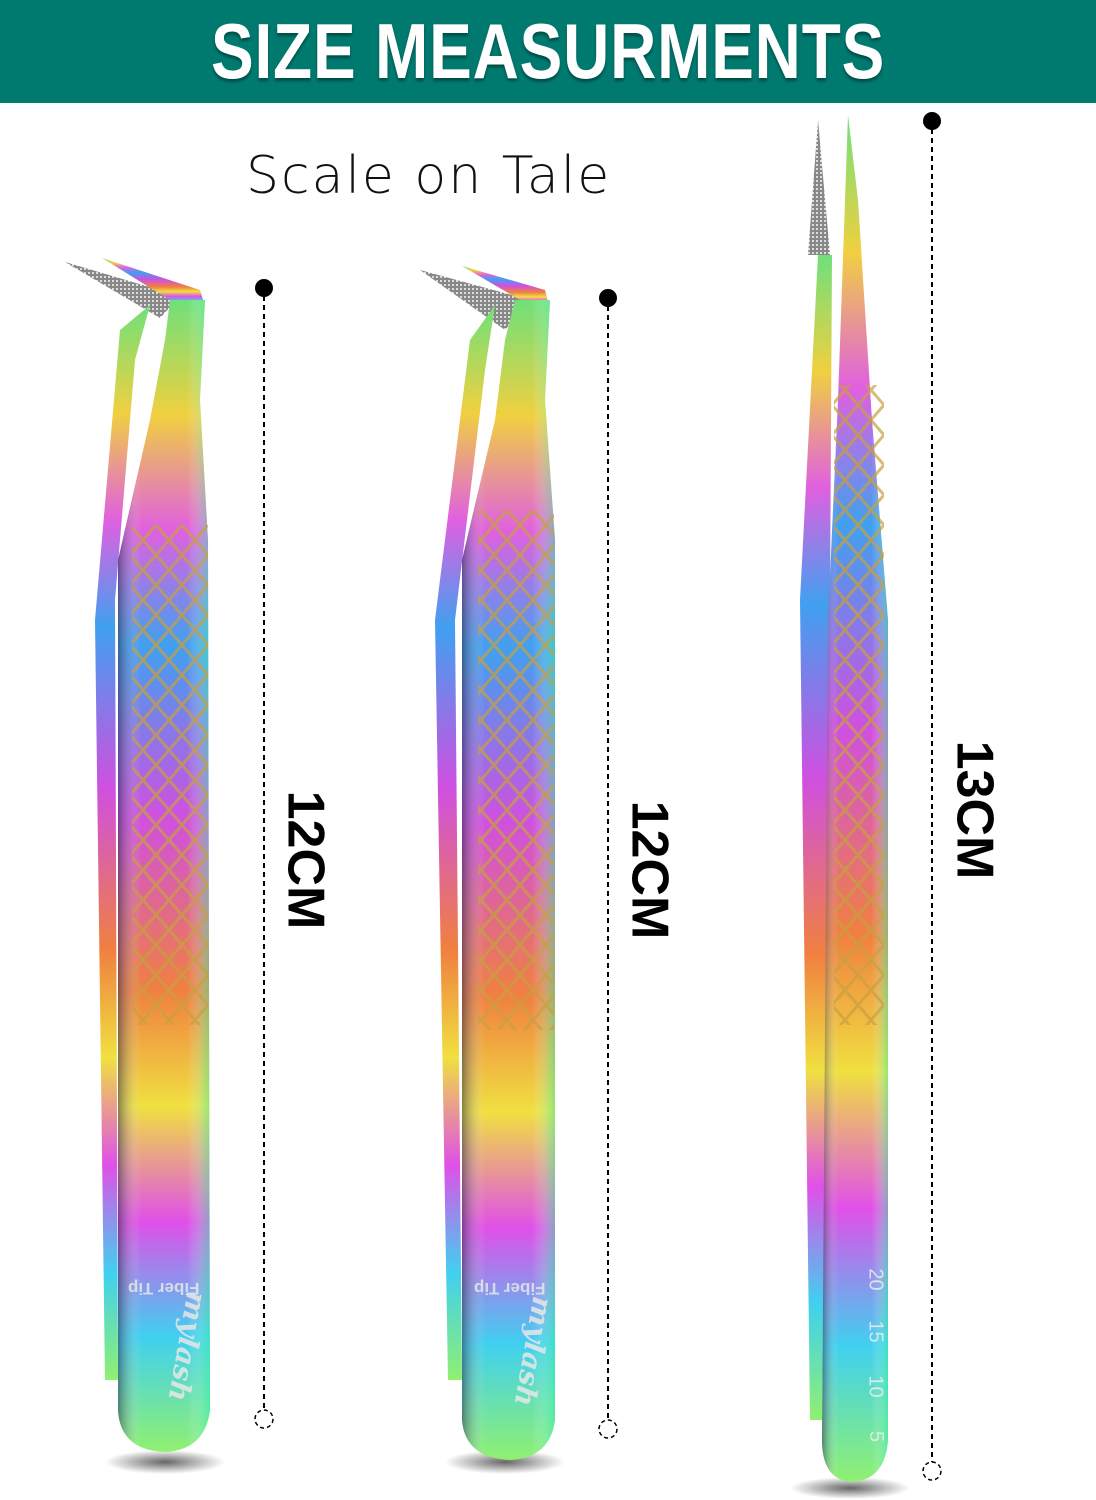 This screenshot has height=1500, width=1096. I want to click on scale-mark-15: 15, so click(875, 1331).